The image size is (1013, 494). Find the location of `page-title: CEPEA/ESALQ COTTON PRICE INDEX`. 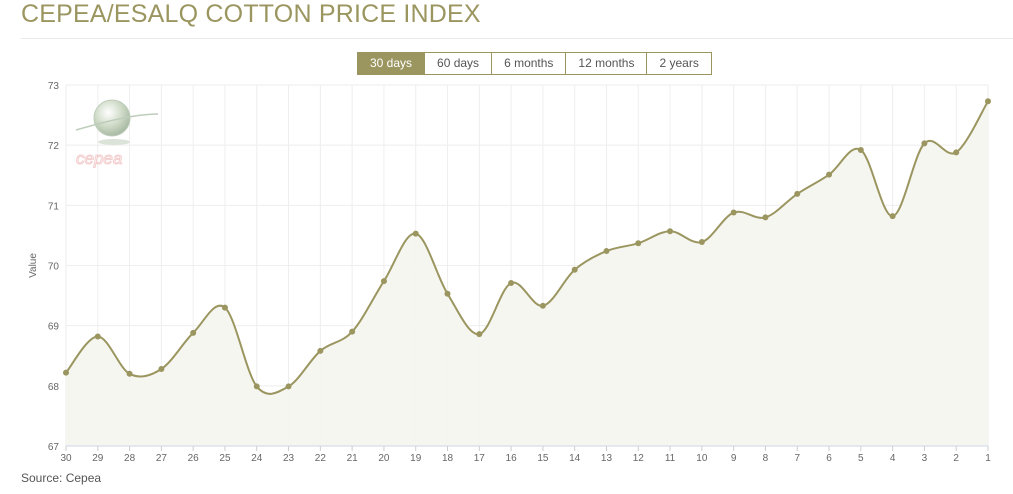

page-title: CEPEA/ESALQ COTTON PRICE INDEX is located at coordinates (251, 14).